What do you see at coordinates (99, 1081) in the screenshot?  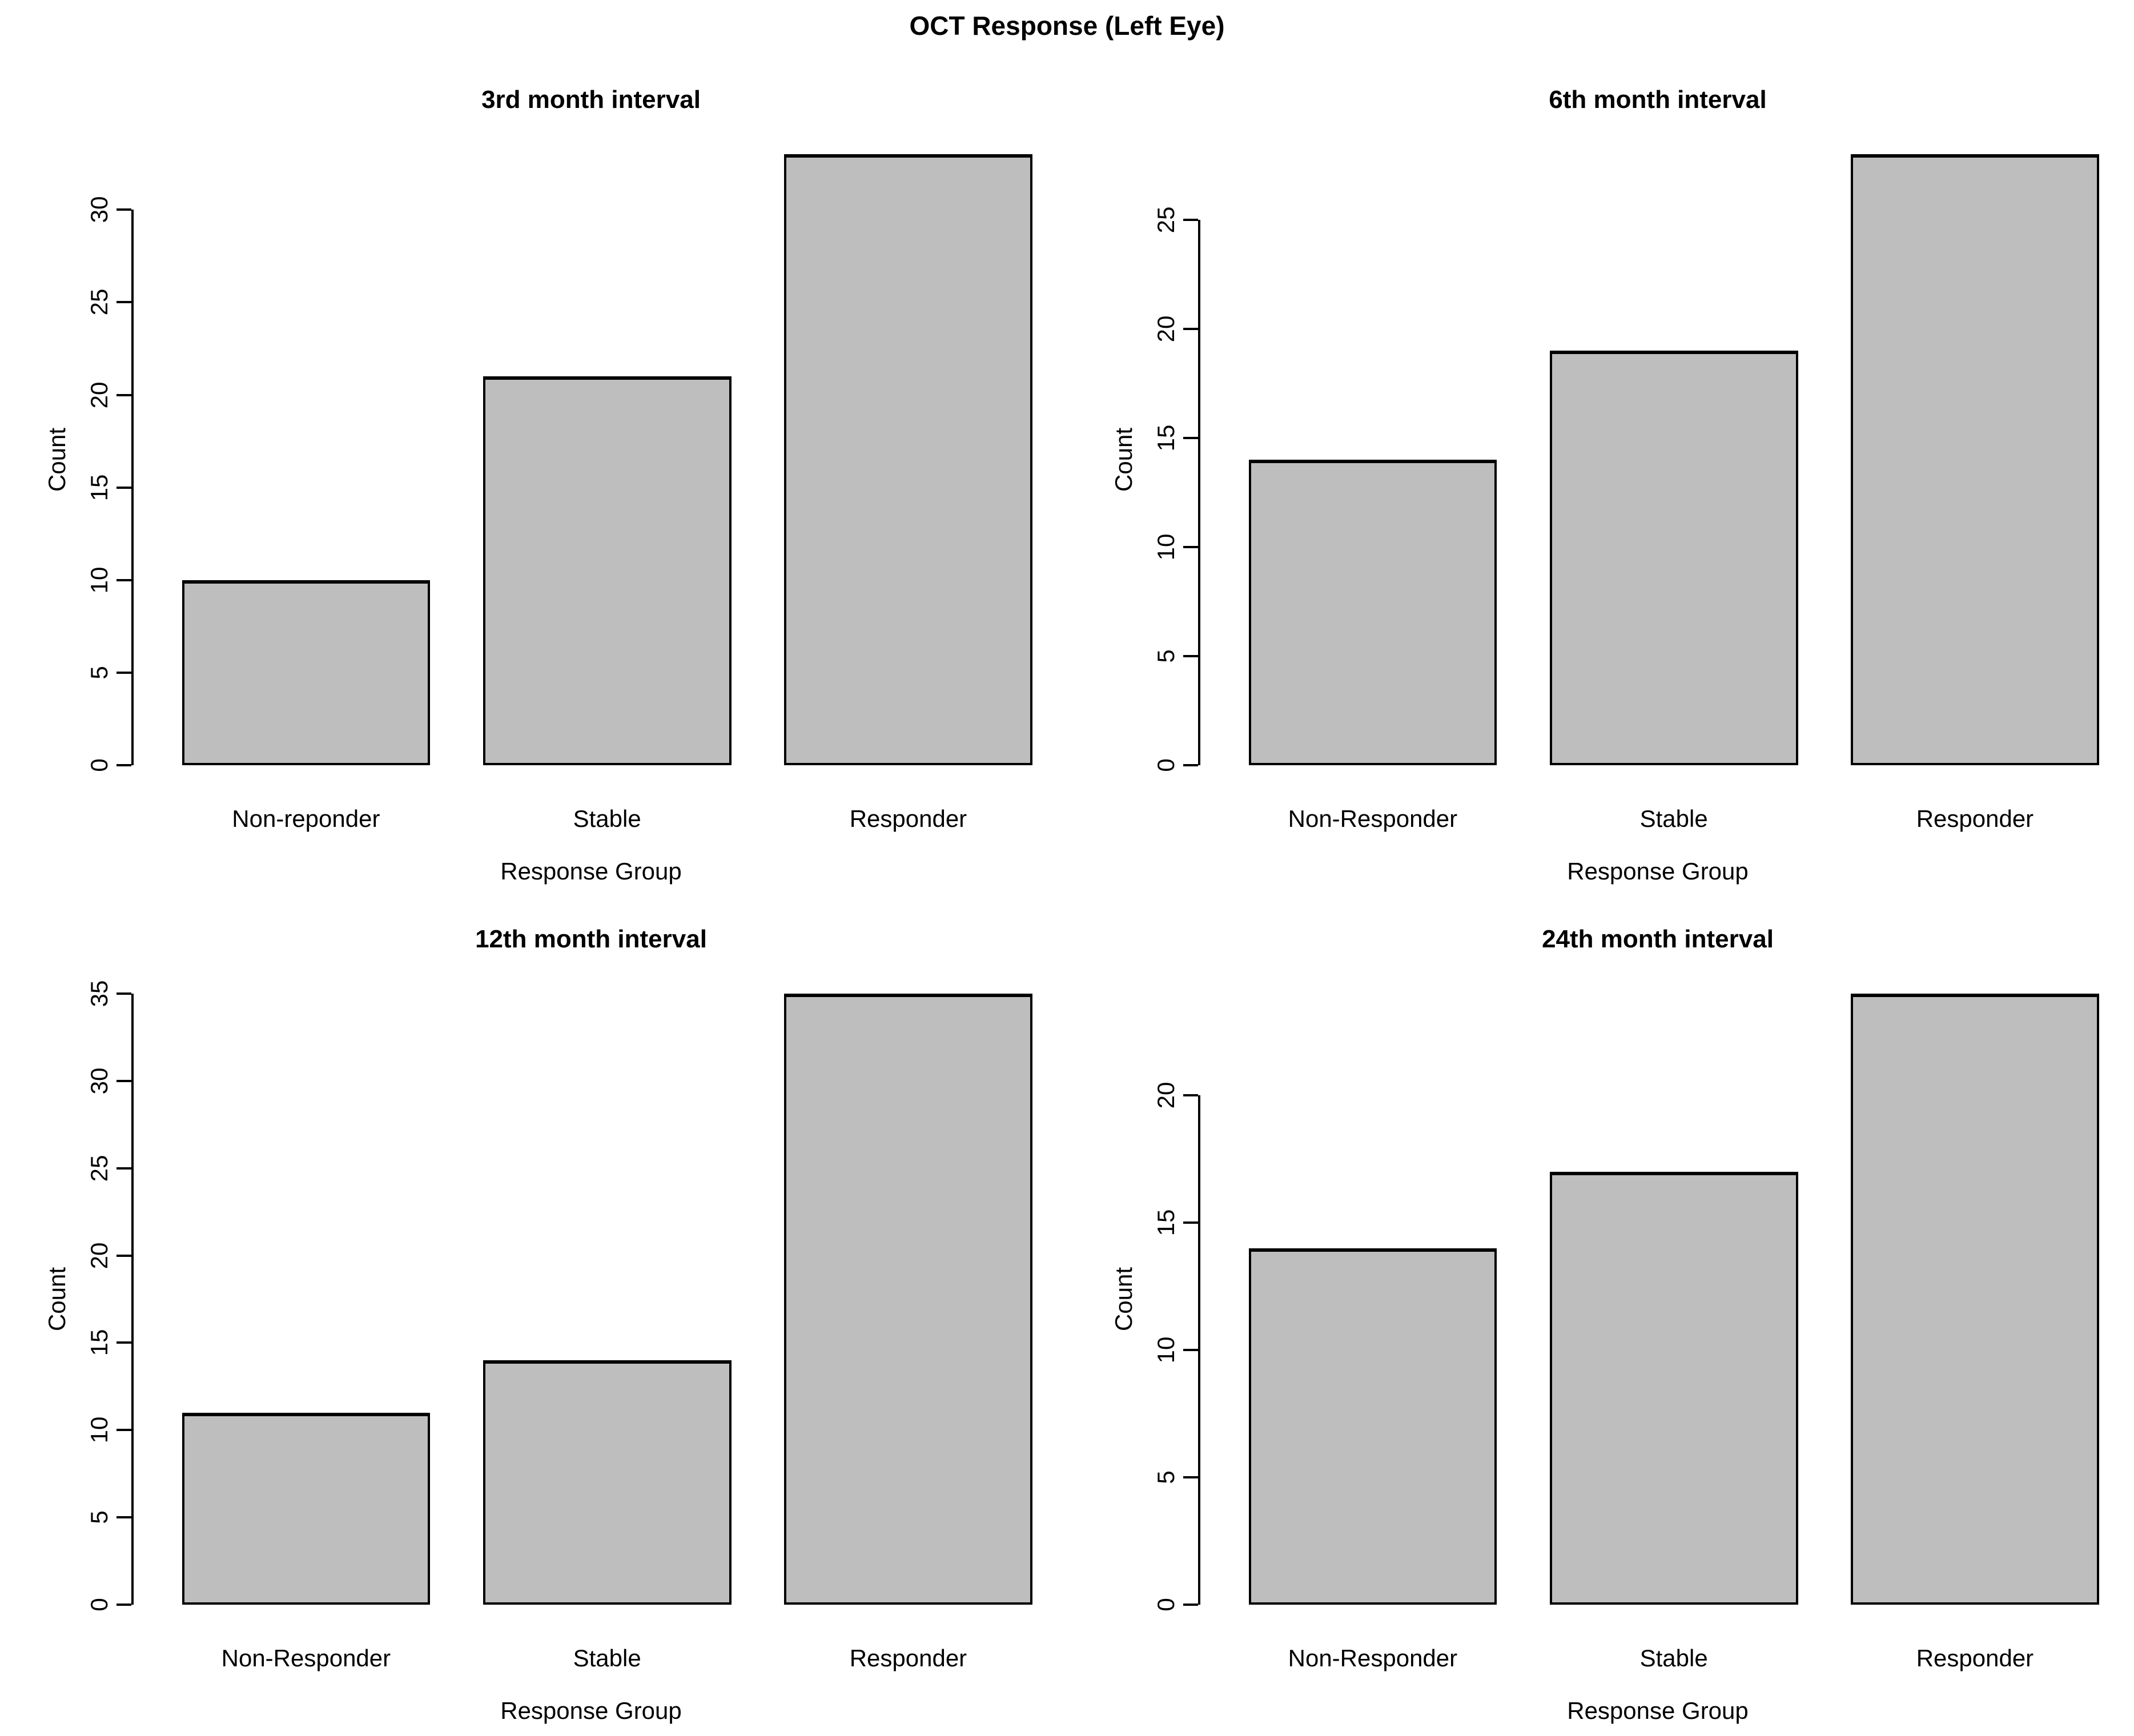 I see `y-tick-label: 30` at bounding box center [99, 1081].